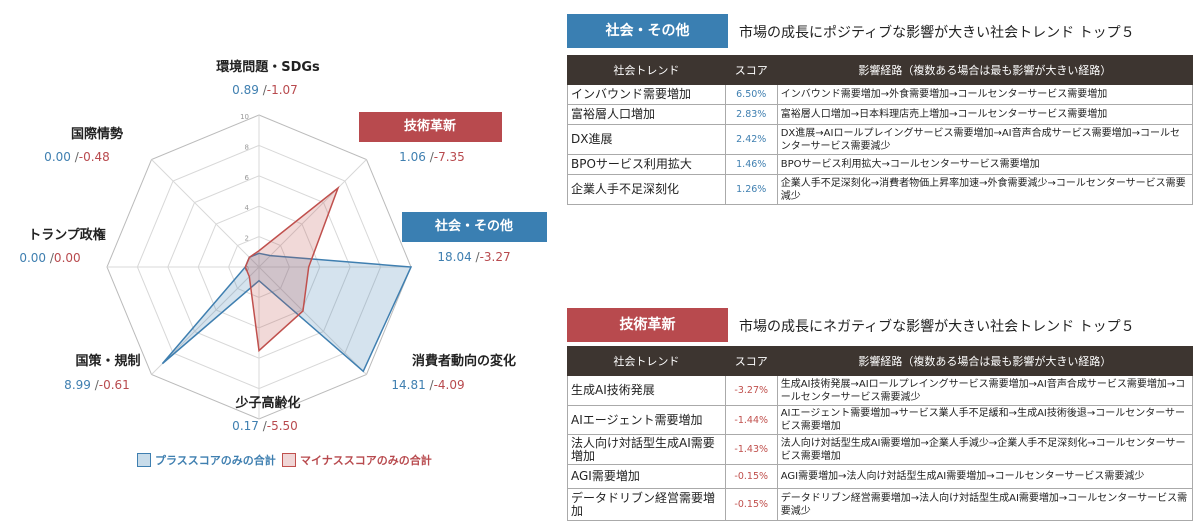 This screenshot has width=1200, height=529. I want to click on negative-score: -0.48, so click(94, 157).